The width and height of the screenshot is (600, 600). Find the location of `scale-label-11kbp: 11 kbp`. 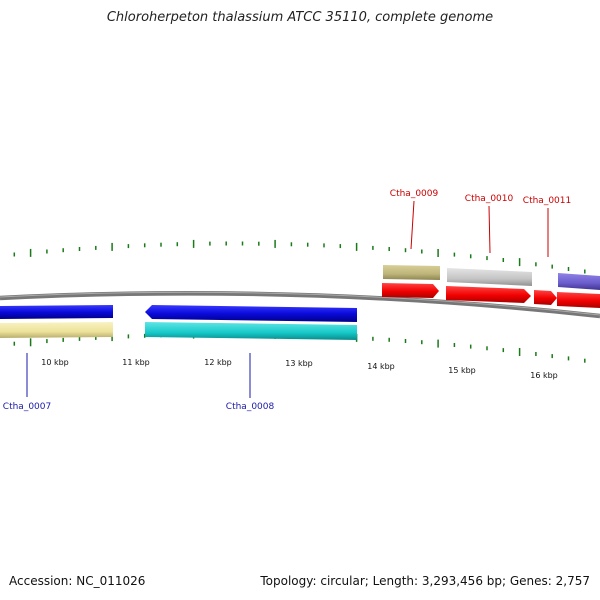

scale-label-11kbp: 11 kbp is located at coordinates (136, 362).